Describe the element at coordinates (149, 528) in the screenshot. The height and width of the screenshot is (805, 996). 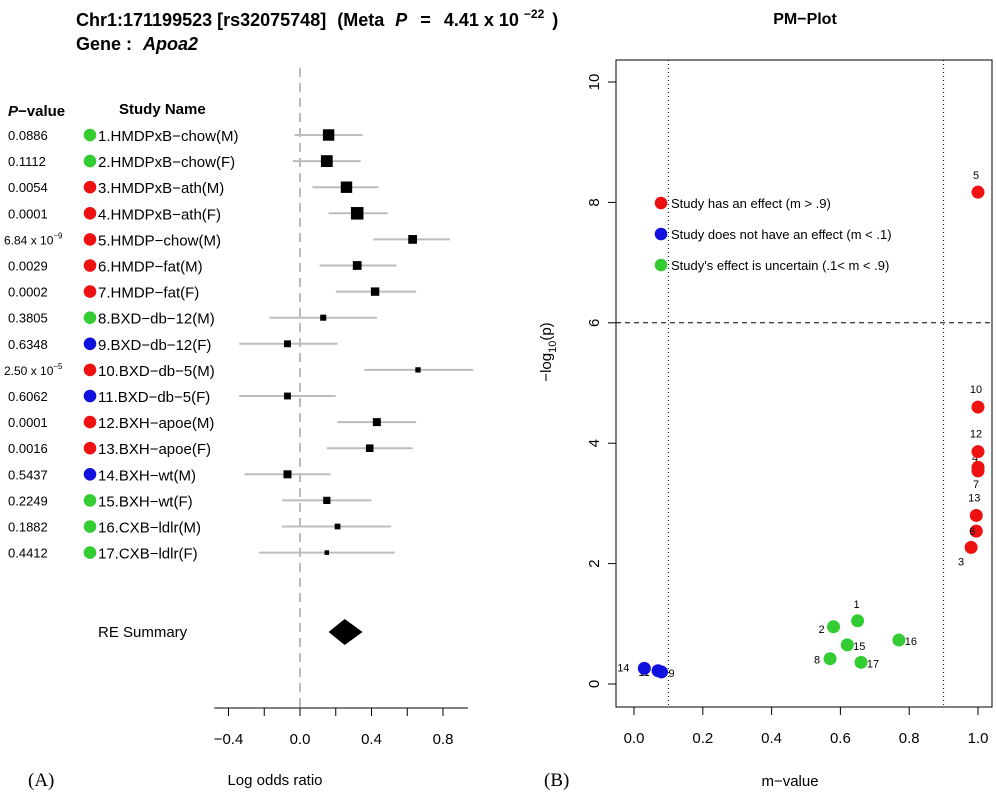
I see `study-name: 16.CXB−ldlr(M)` at that location.